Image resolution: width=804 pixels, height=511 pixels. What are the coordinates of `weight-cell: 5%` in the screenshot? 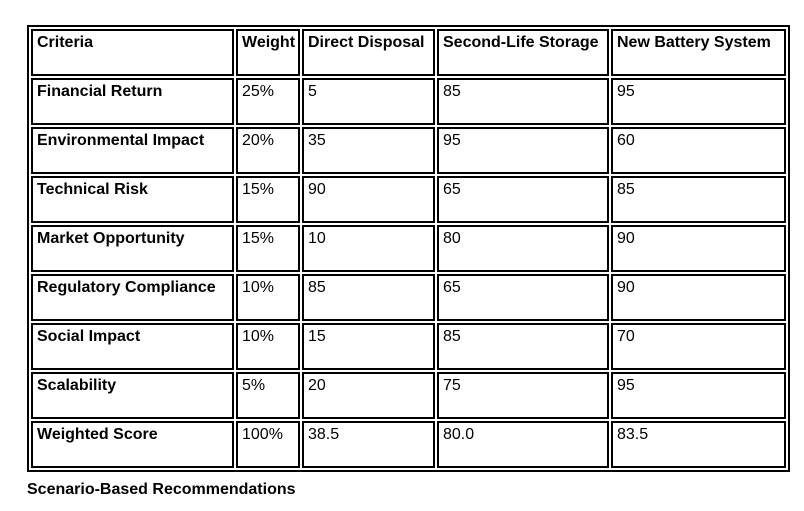 It's located at (268, 395).